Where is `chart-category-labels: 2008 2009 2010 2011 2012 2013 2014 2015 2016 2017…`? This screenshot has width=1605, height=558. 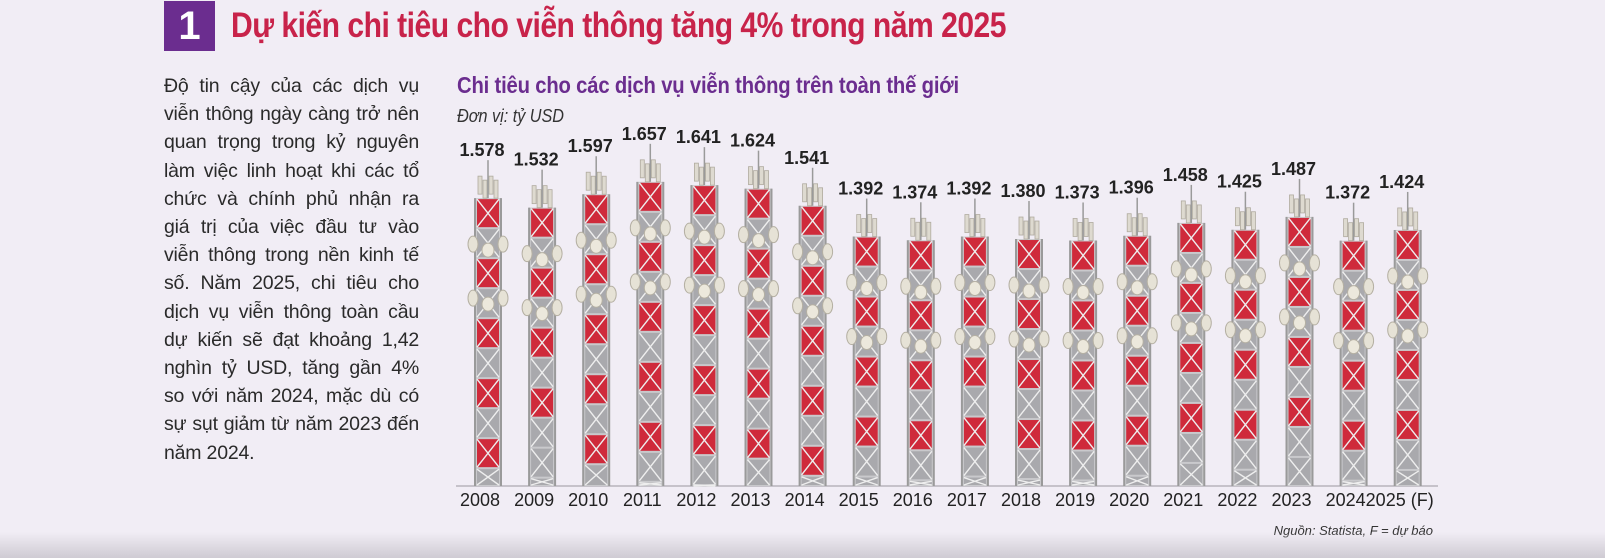 chart-category-labels: 2008 2009 2010 2011 2012 2013 2014 2015 2016 2017… is located at coordinates (947, 500).